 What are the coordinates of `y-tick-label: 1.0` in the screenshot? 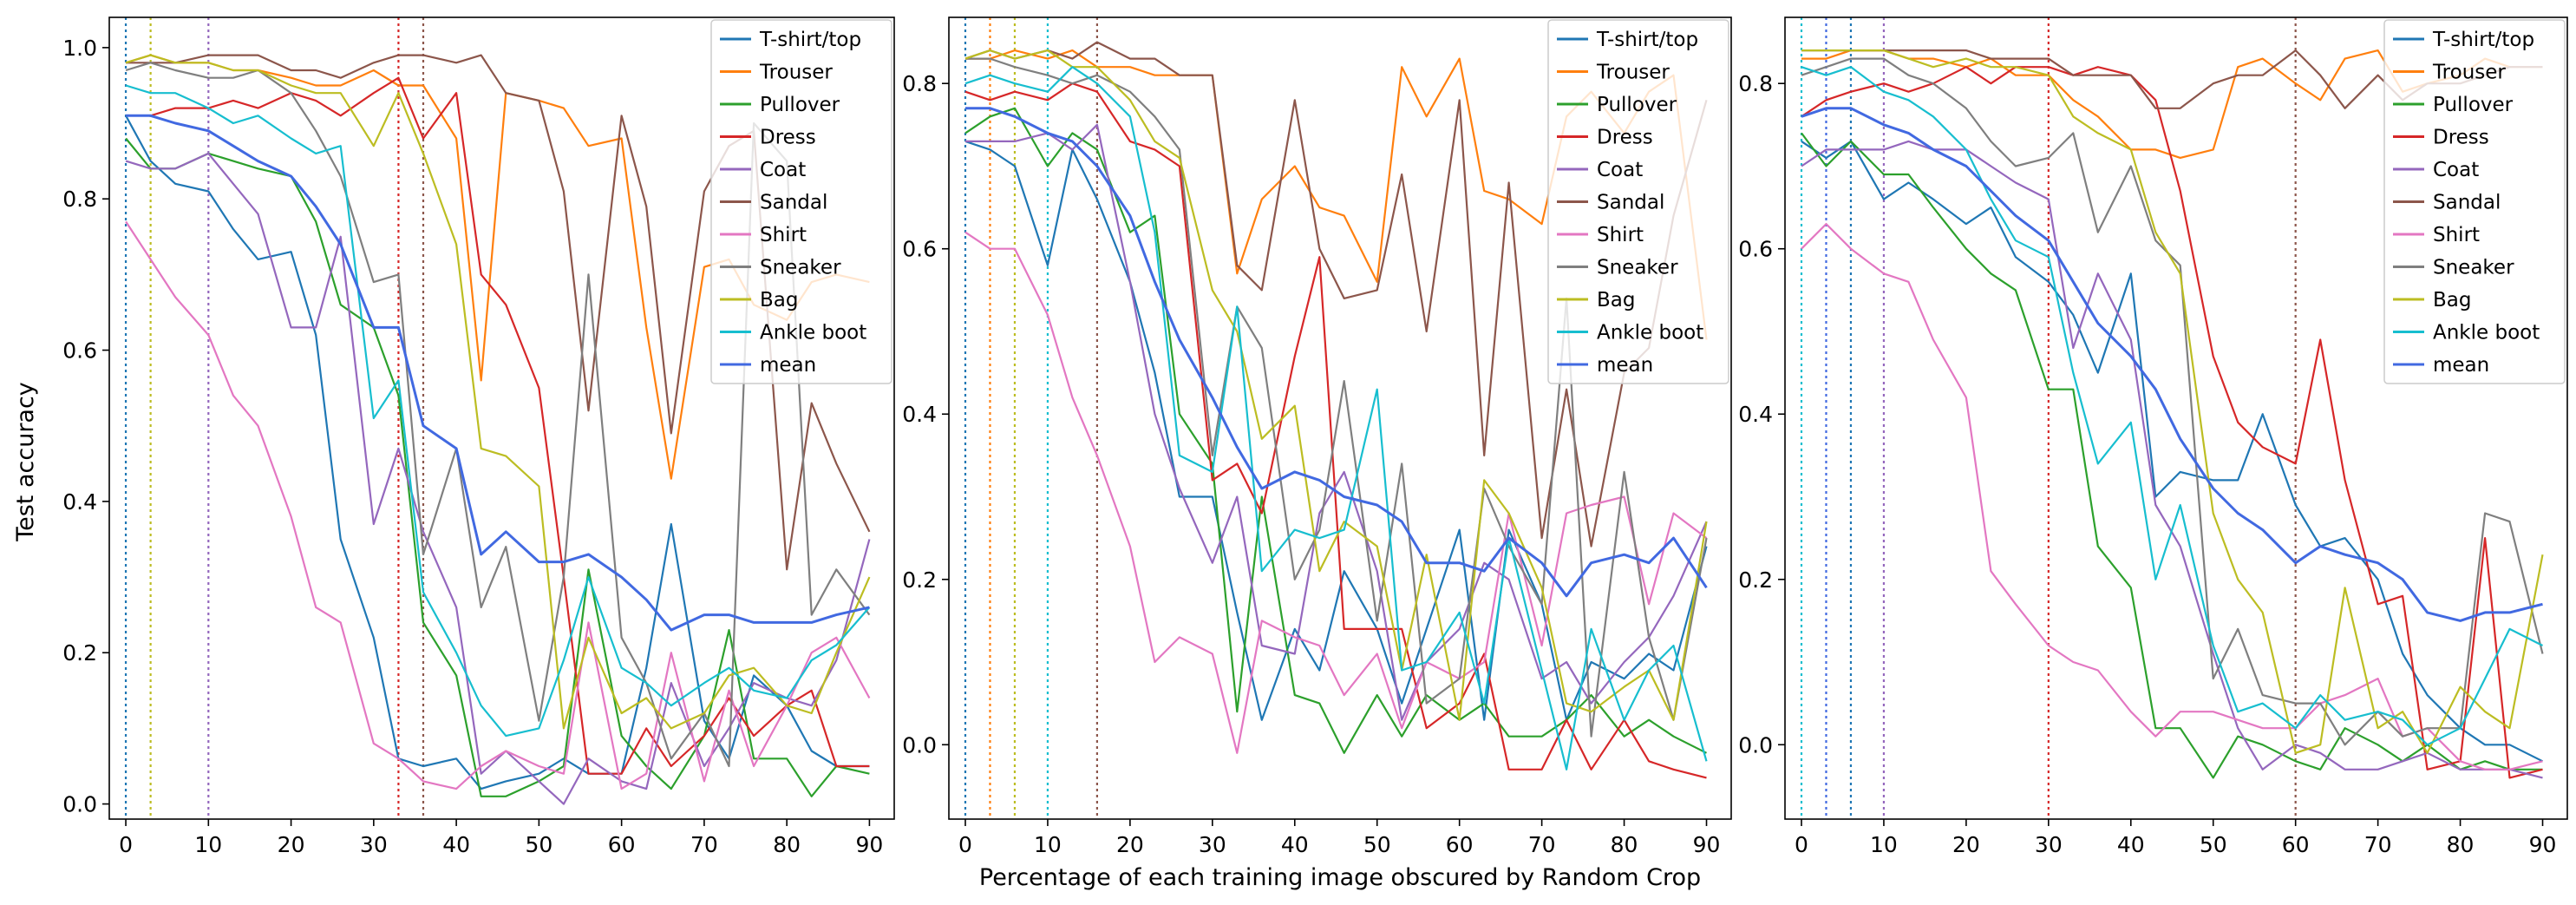 It's located at (79, 48).